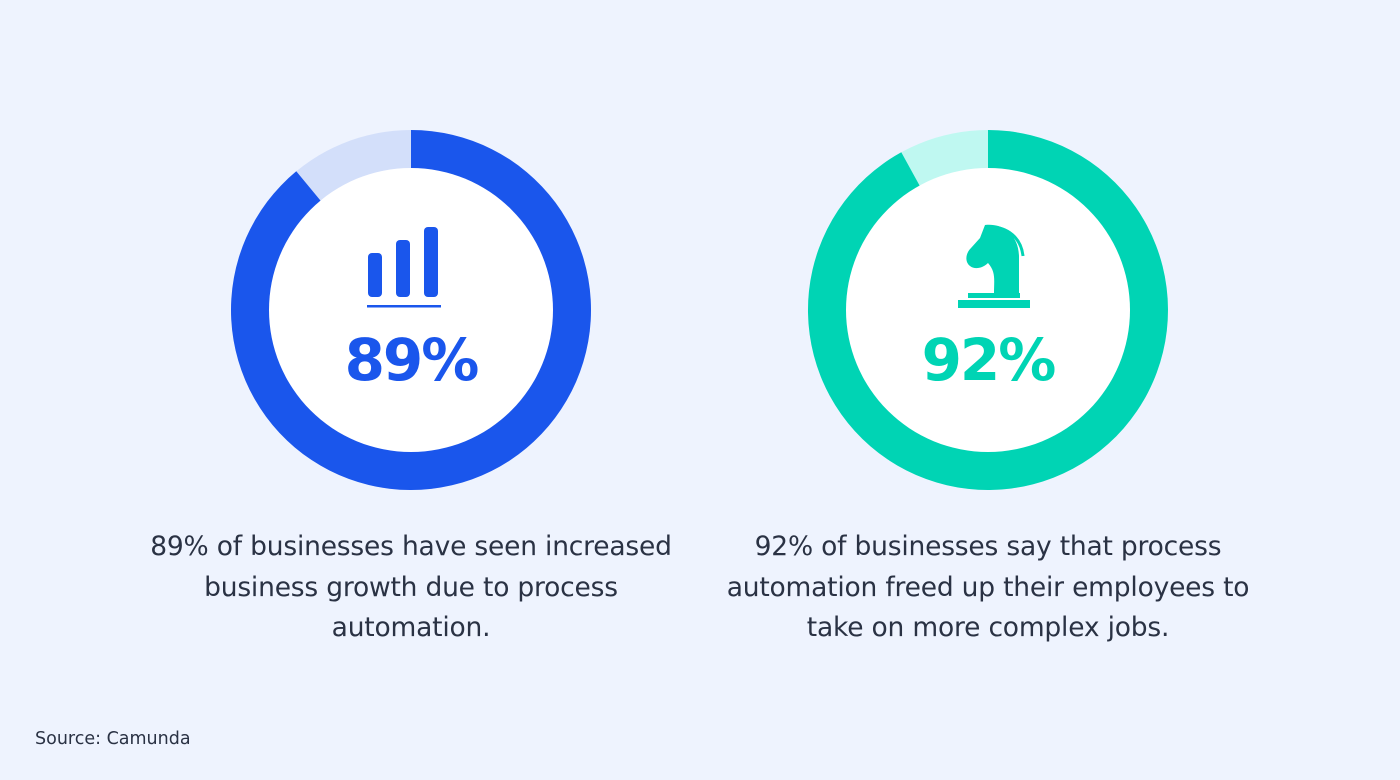 The height and width of the screenshot is (780, 1400). I want to click on donut-svg-employees: 92%, so click(987, 310).